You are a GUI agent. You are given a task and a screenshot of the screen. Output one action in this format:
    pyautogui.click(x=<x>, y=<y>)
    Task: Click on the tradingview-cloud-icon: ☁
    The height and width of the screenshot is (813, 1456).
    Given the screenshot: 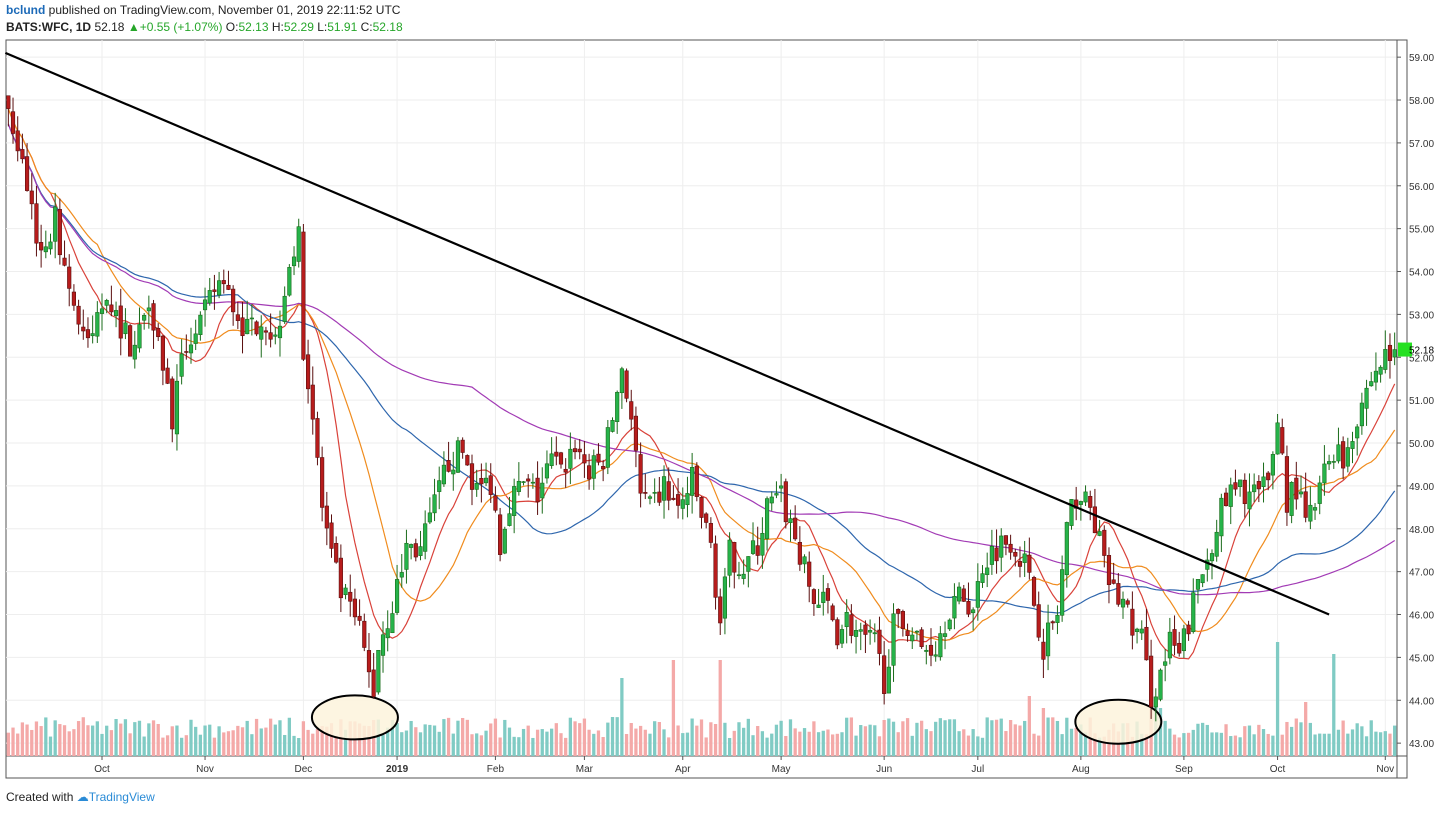 What is the action you would take?
    pyautogui.click(x=82, y=797)
    